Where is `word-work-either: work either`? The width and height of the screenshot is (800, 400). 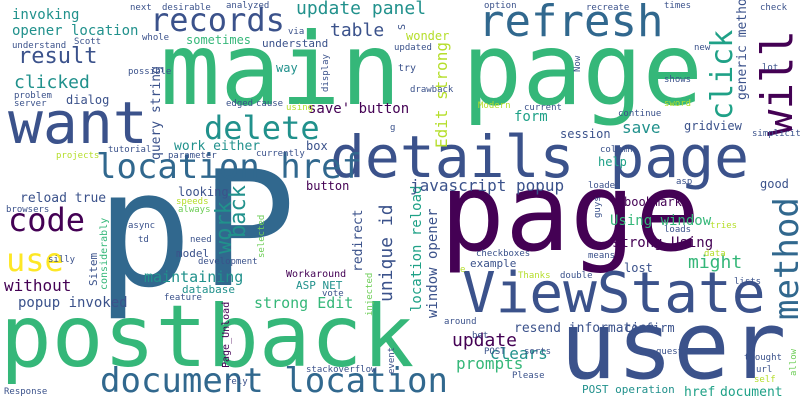
word-work-either: work either is located at coordinates (217, 146).